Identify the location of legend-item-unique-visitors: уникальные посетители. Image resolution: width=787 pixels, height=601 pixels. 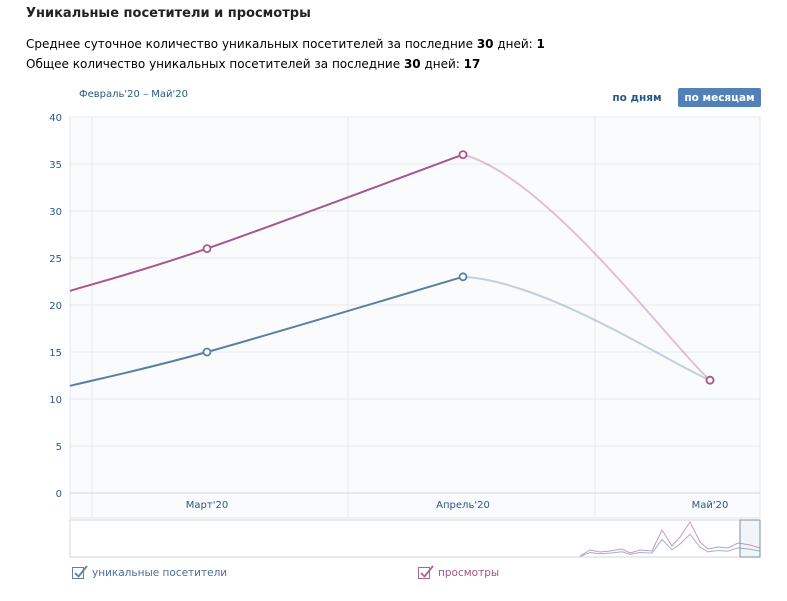
(150, 572).